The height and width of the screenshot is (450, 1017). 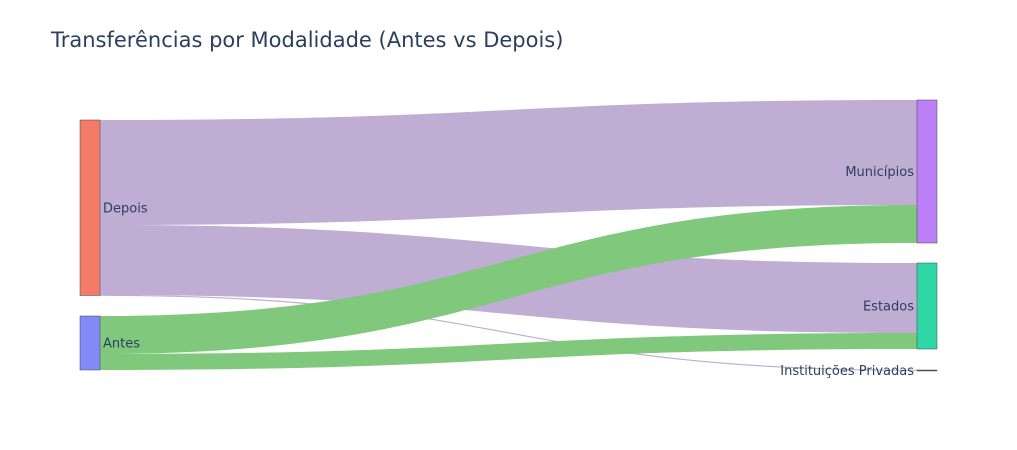 What do you see at coordinates (90, 207) in the screenshot?
I see `node-depois` at bounding box center [90, 207].